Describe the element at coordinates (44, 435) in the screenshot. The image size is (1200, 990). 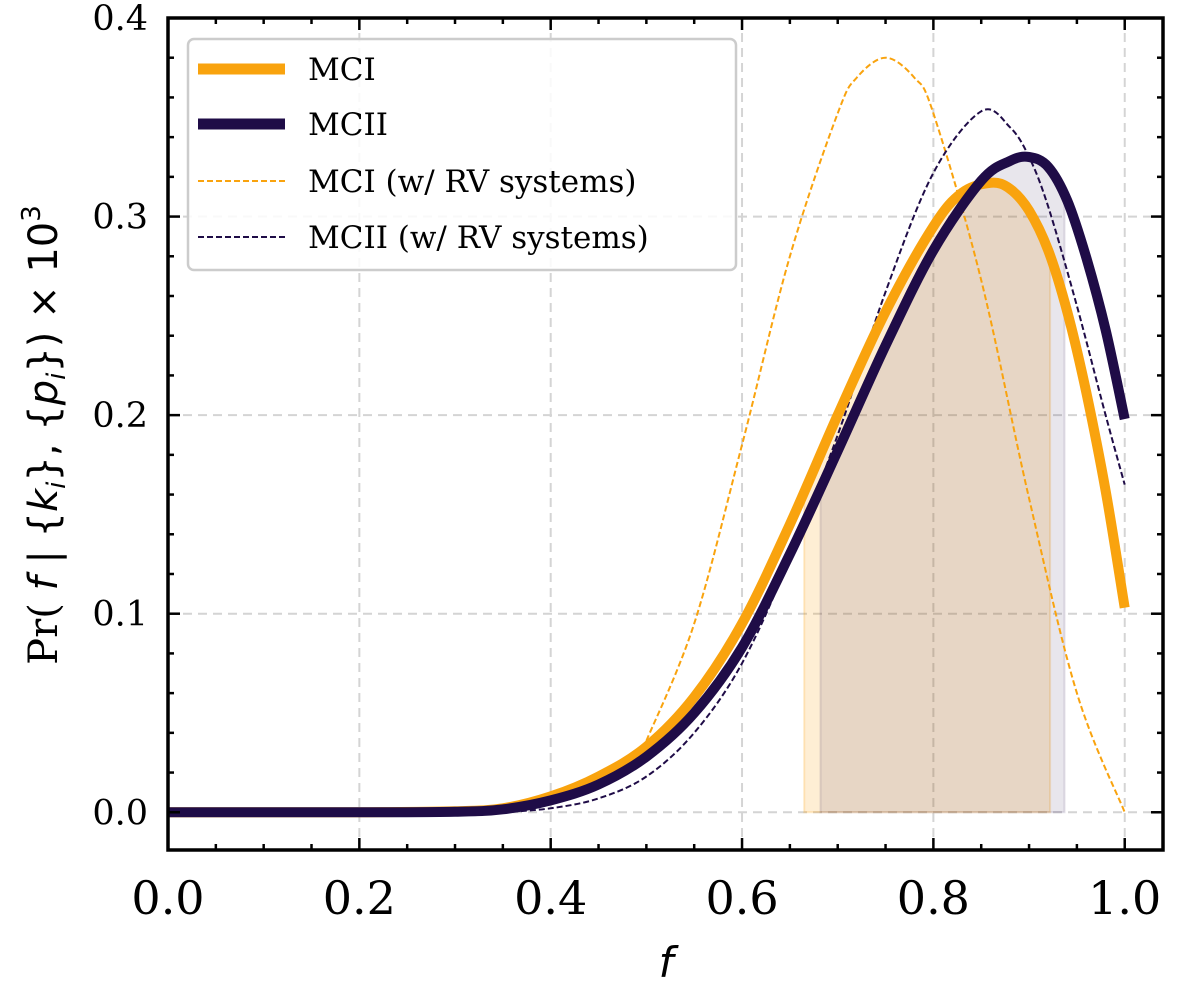
I see `y-axis-label: Pr( f | {ki}, {pi}) × 103` at that location.